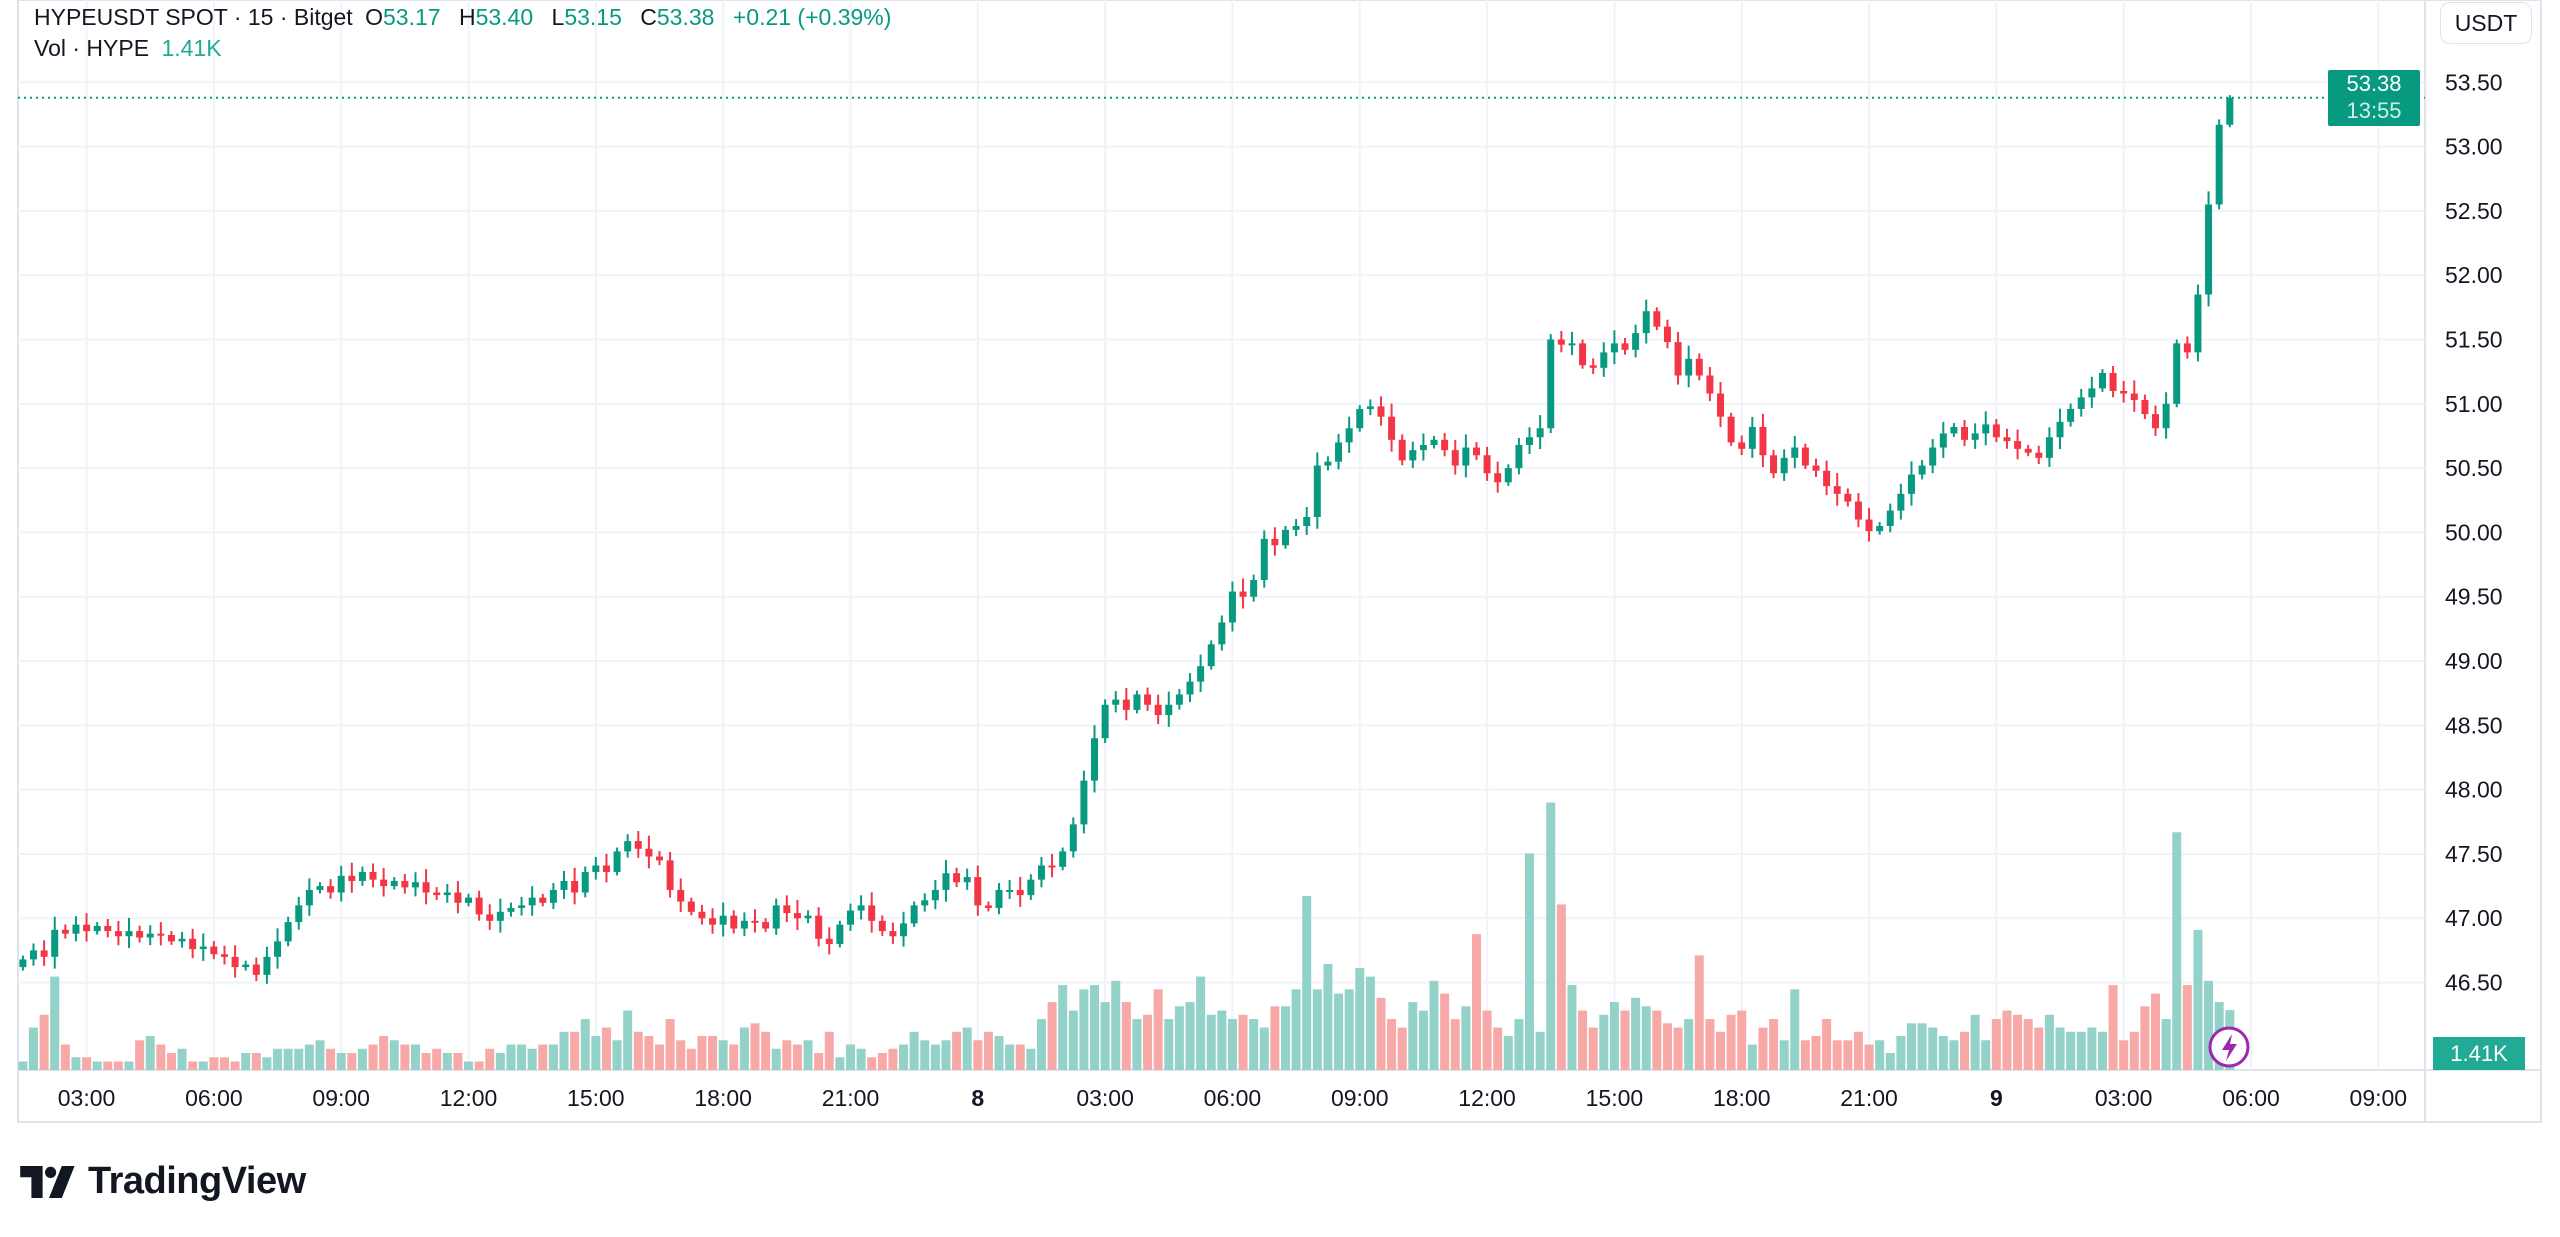 The height and width of the screenshot is (1237, 2560). I want to click on tradingview-logo: TradingView, so click(163, 1181).